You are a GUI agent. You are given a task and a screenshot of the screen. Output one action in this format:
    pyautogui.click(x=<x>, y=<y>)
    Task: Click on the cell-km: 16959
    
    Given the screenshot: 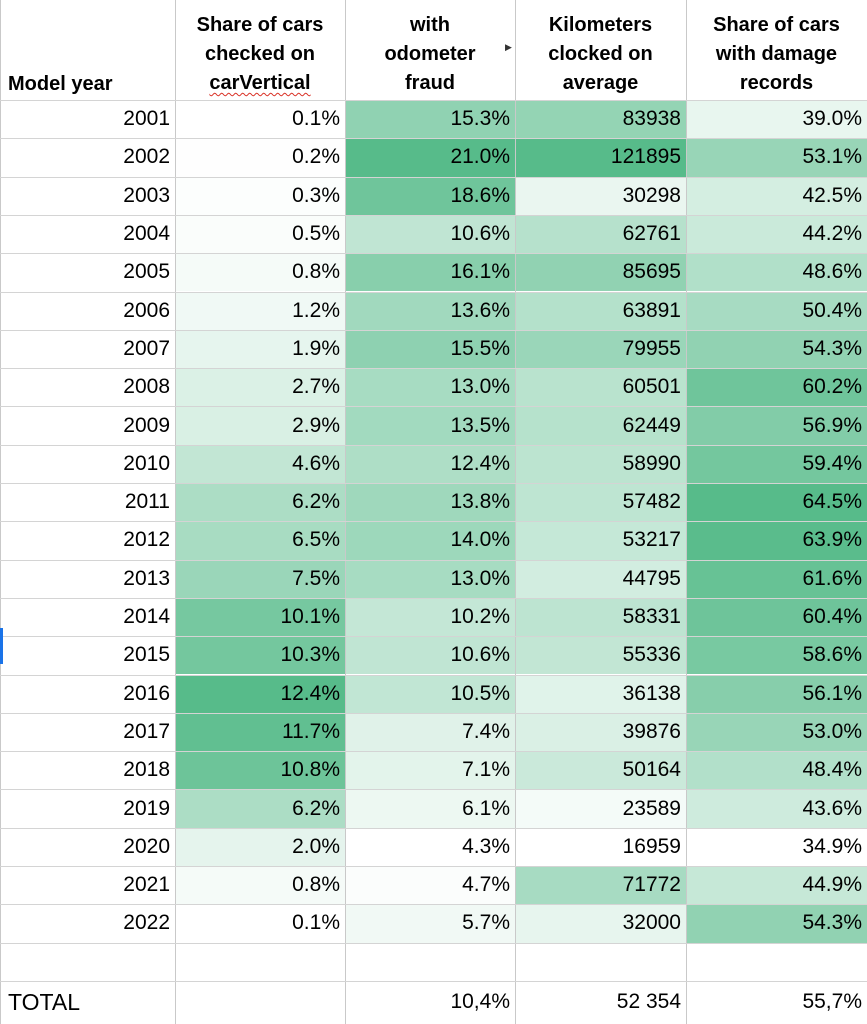 What is the action you would take?
    pyautogui.click(x=600, y=846)
    